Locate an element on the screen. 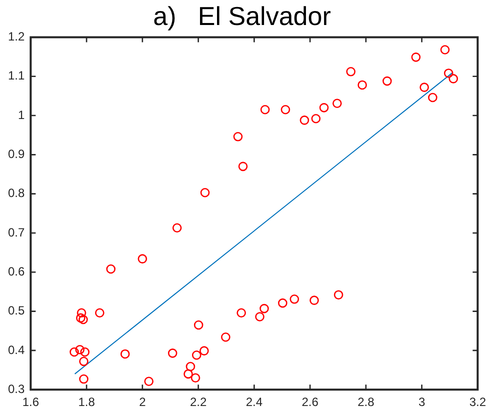  y-tick-label: 0.4 is located at coordinates (16, 349).